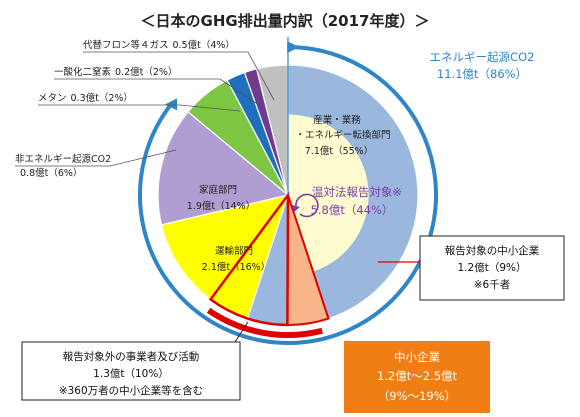 This screenshot has height=417, width=580. I want to click on energy-arrow-start-icon, so click(293, 47).